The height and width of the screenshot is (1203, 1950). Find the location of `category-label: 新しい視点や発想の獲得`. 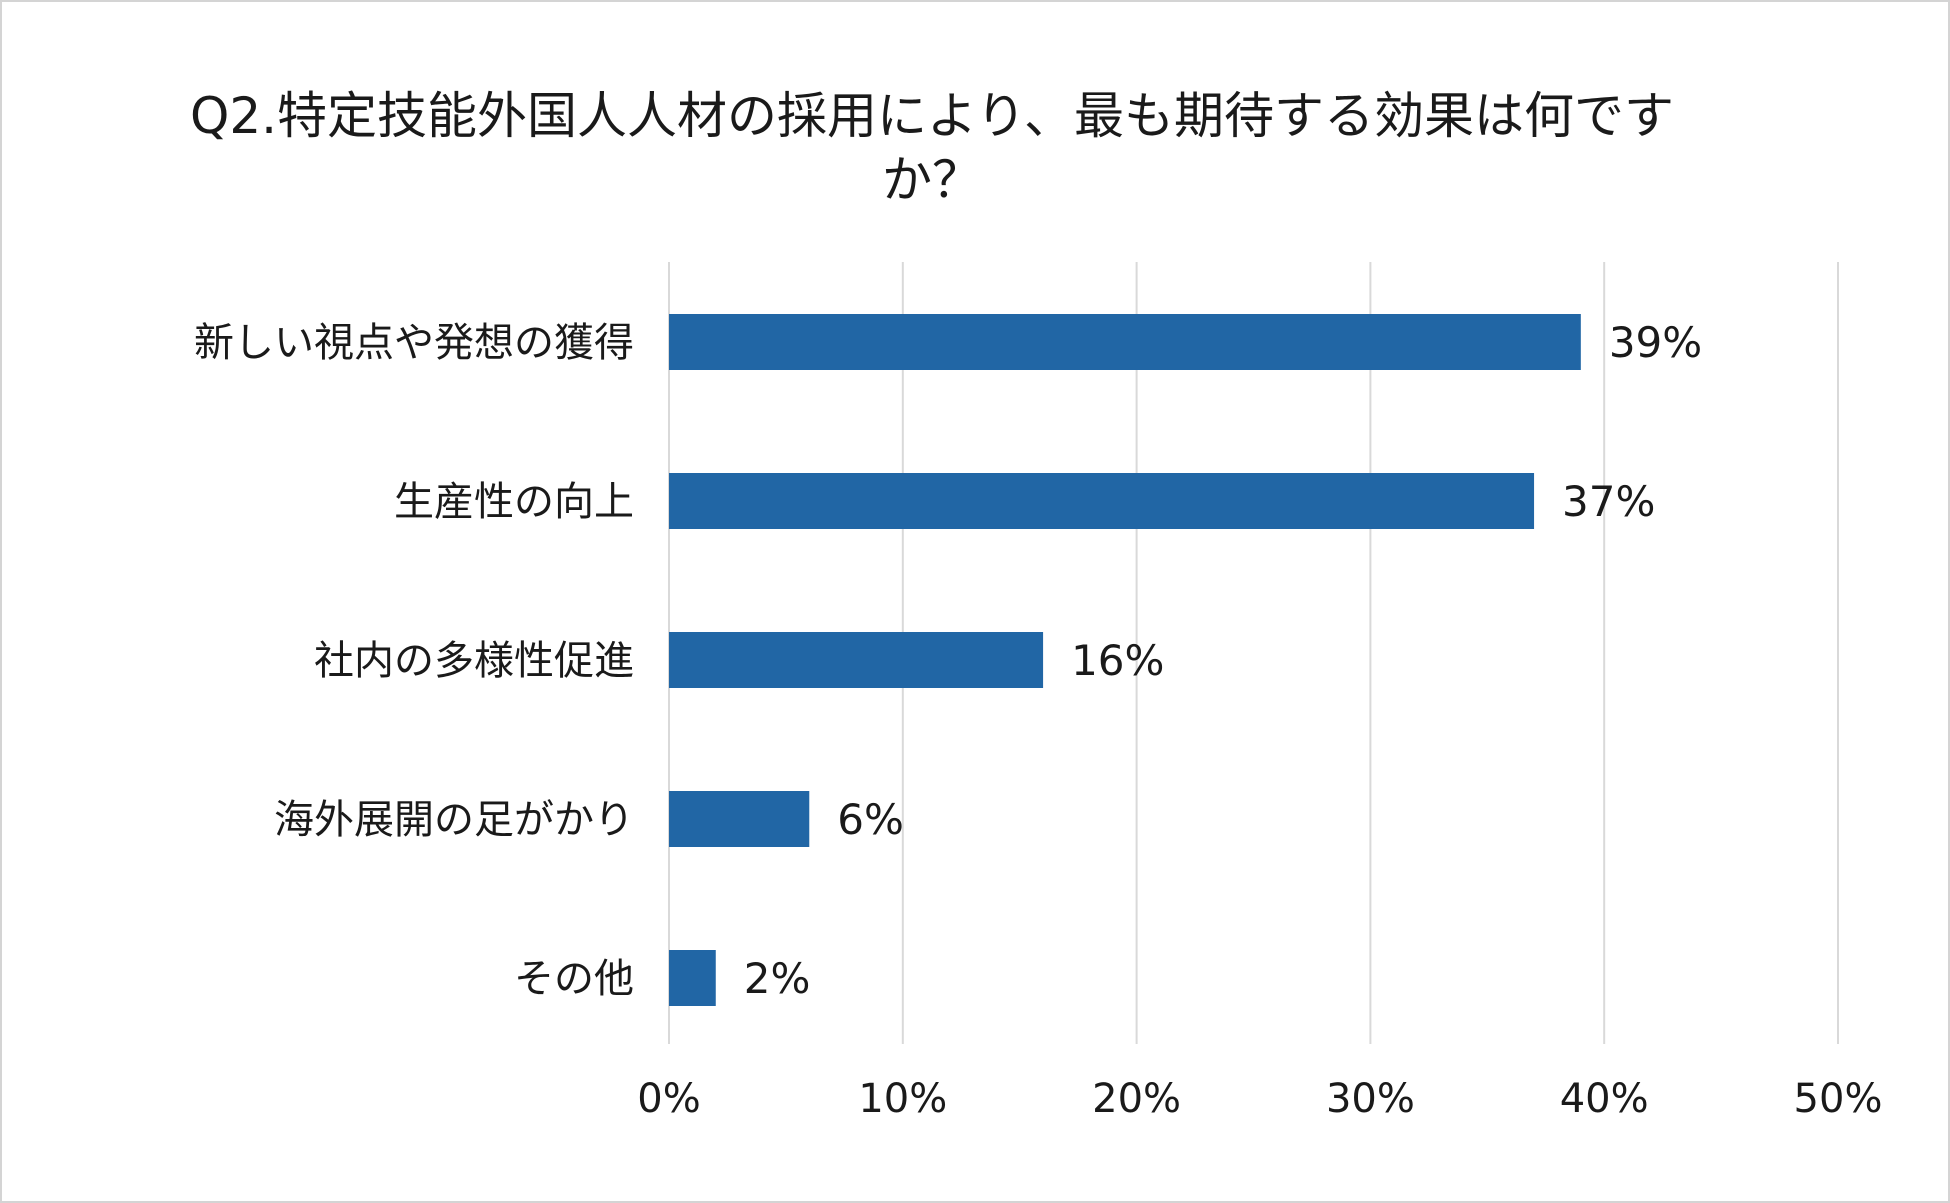

category-label: 新しい視点や発想の獲得 is located at coordinates (414, 343).